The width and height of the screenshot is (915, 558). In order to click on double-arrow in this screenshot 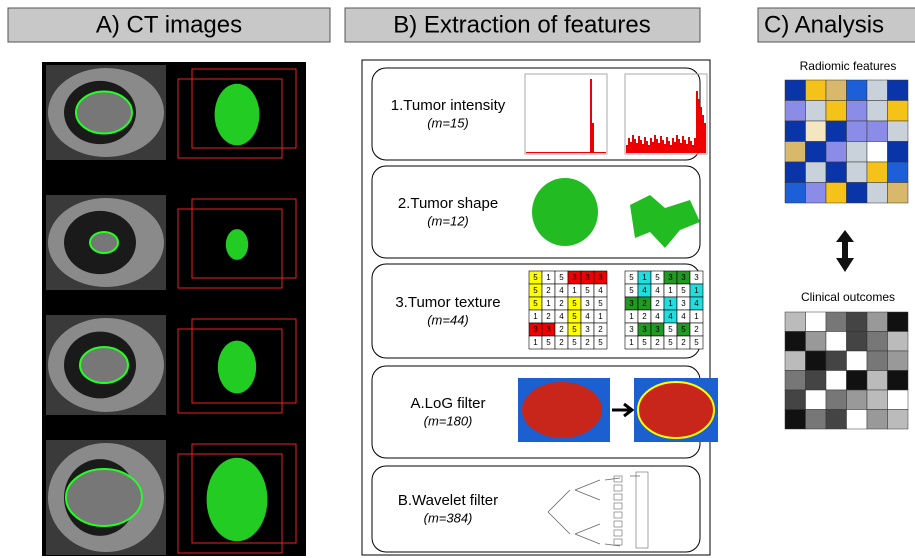, I will do `click(845, 251)`.